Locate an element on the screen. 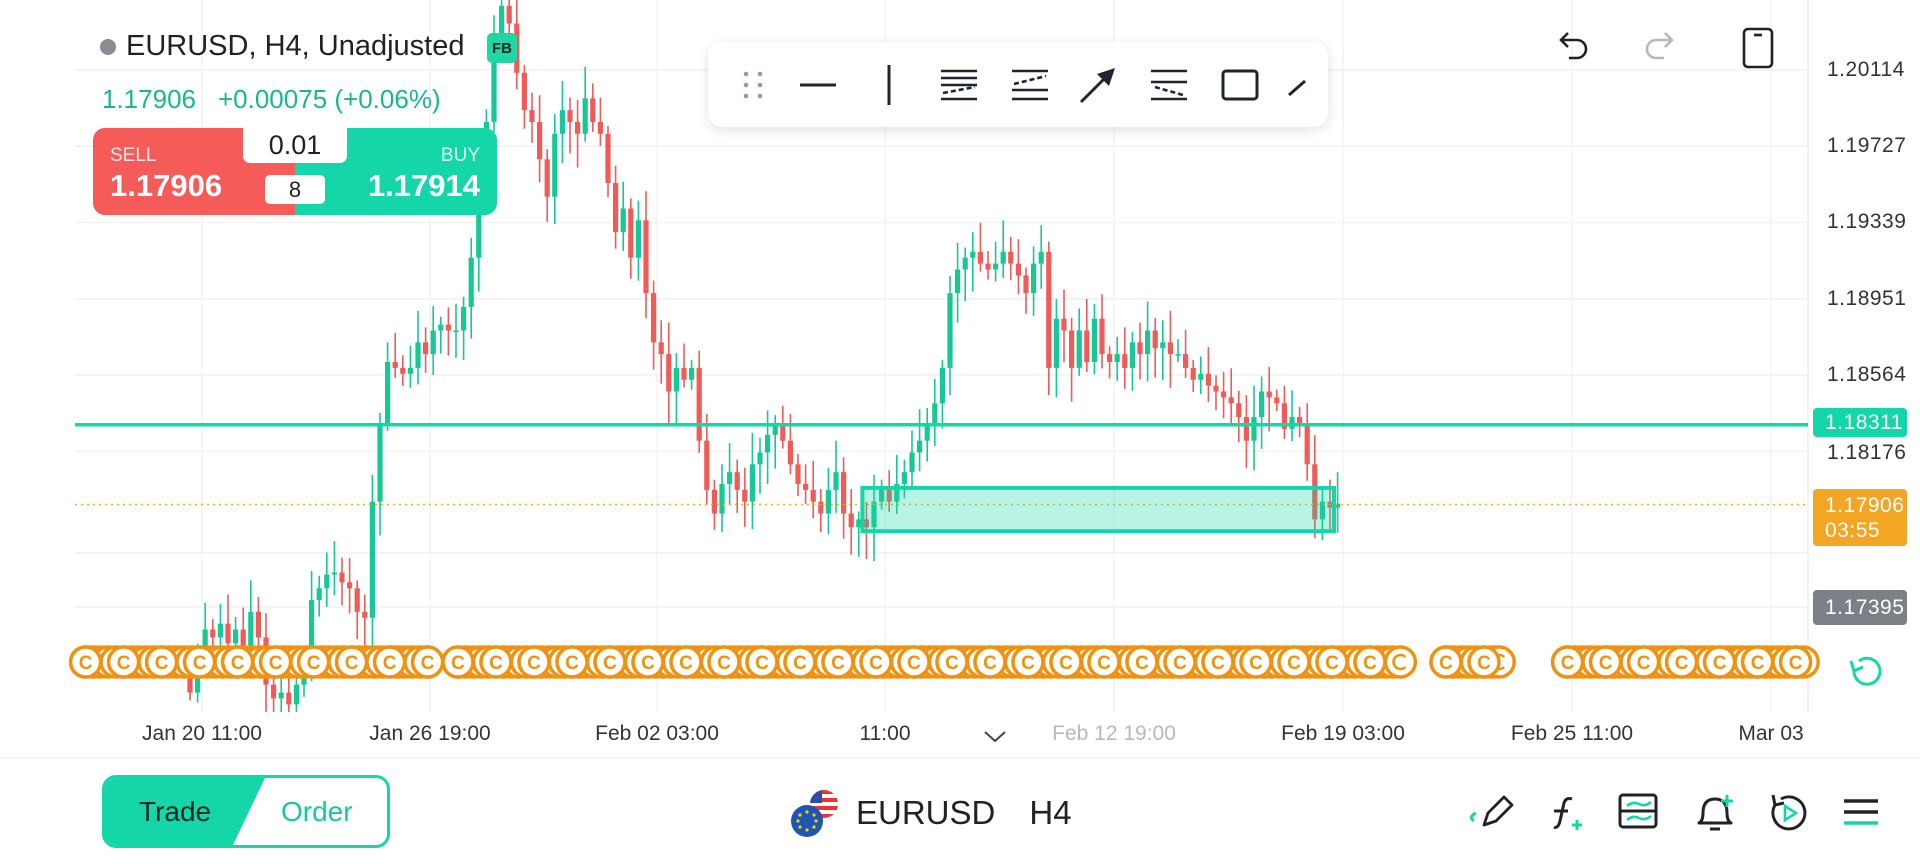  tab-trade-label: Trade is located at coordinates (175, 811).